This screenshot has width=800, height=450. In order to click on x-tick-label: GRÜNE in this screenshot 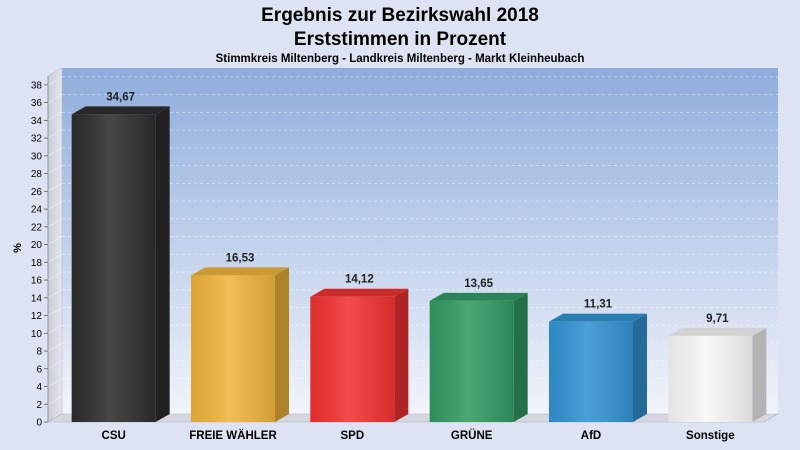, I will do `click(472, 435)`.